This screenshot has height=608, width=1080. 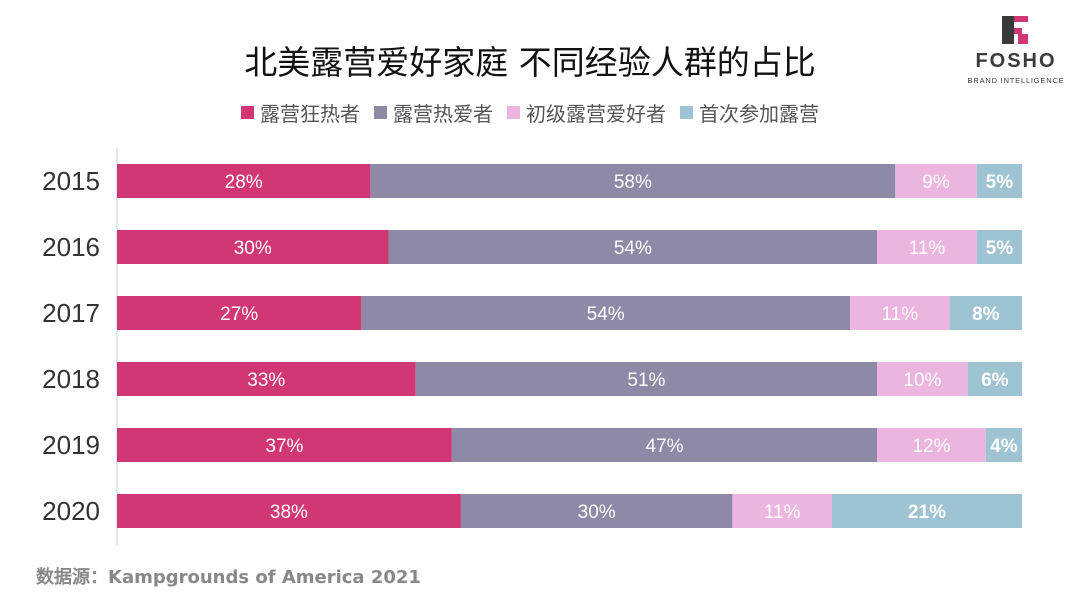 I want to click on y-tick-label: 2015, so click(x=71, y=181).